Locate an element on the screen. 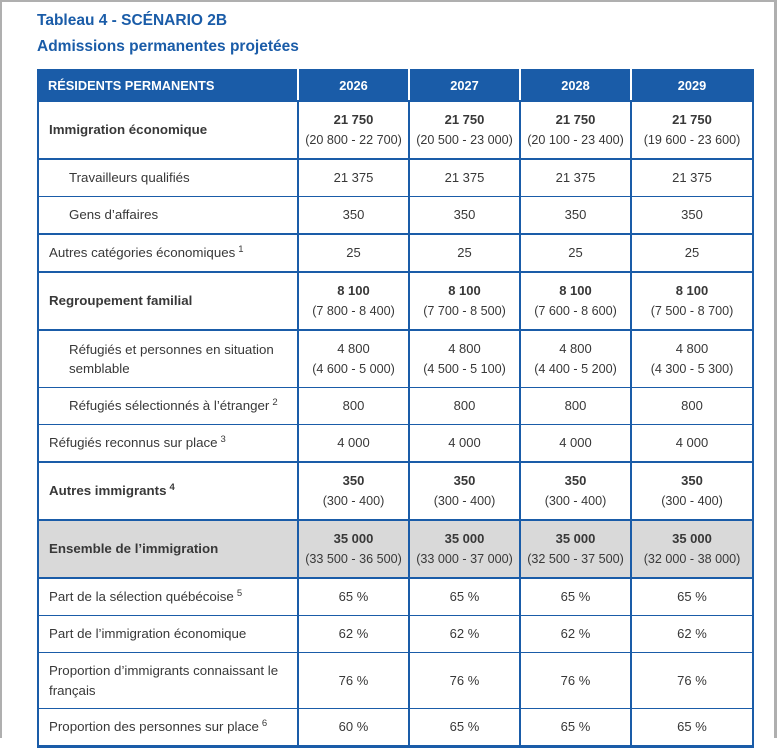  row-label-cell: Gens d’affaires is located at coordinates (168, 216).